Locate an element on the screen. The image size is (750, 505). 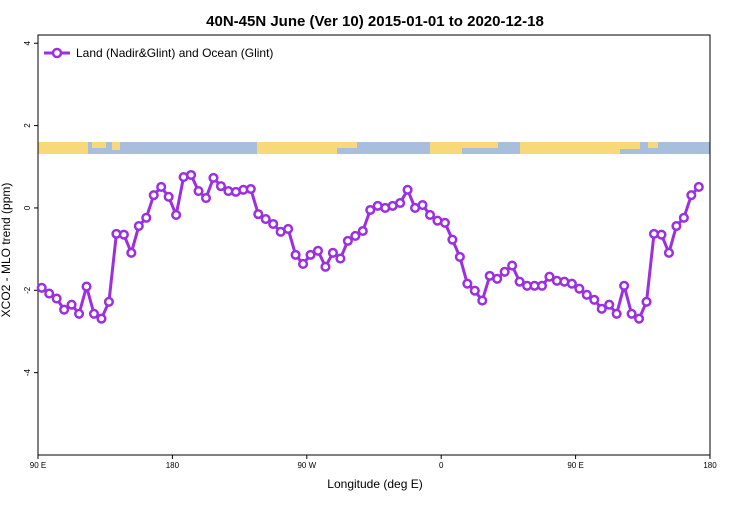
legend-label: Land (Nadir&Glint) and Ocean (Glint) is located at coordinates (174, 53).